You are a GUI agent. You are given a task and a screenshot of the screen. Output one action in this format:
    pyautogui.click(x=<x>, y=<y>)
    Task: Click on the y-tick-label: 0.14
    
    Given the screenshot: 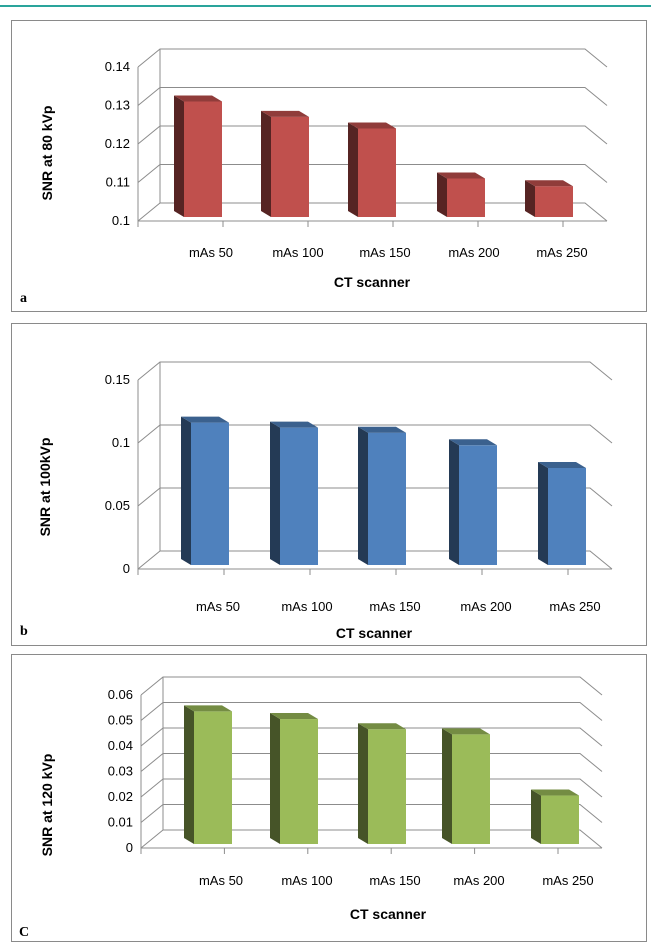 What is the action you would take?
    pyautogui.click(x=117, y=66)
    